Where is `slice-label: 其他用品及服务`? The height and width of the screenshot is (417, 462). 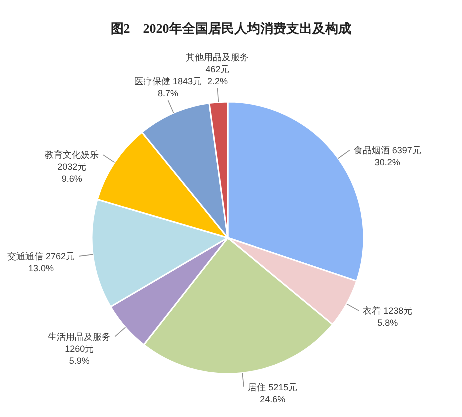 slice-label: 其他用品及服务 is located at coordinates (218, 57).